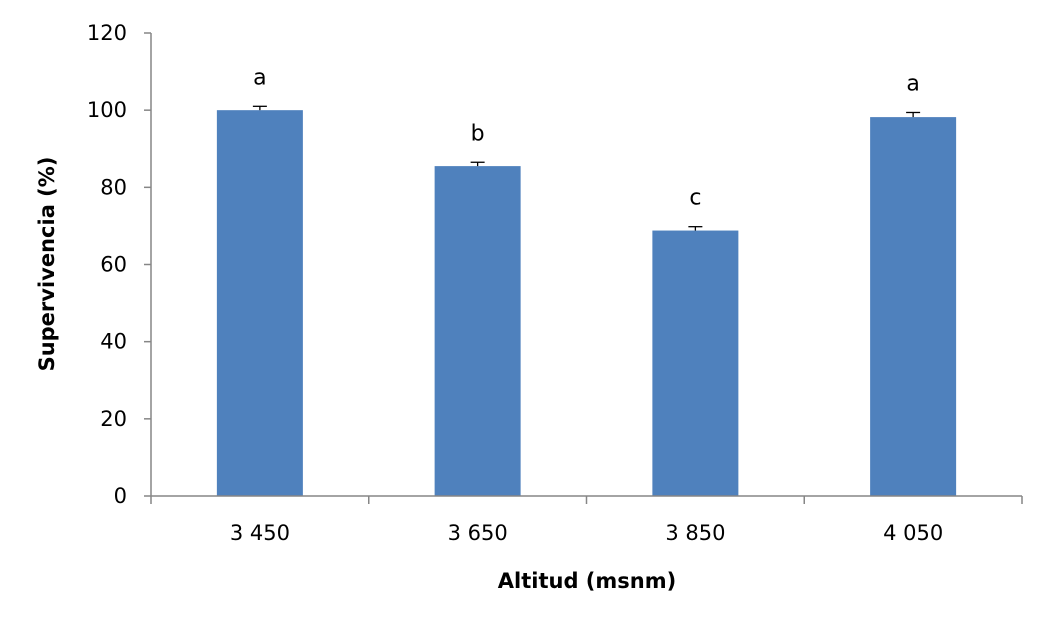 This screenshot has width=1054, height=632. Describe the element at coordinates (695, 533) in the screenshot. I see `x-tick-label: 3 850` at that location.